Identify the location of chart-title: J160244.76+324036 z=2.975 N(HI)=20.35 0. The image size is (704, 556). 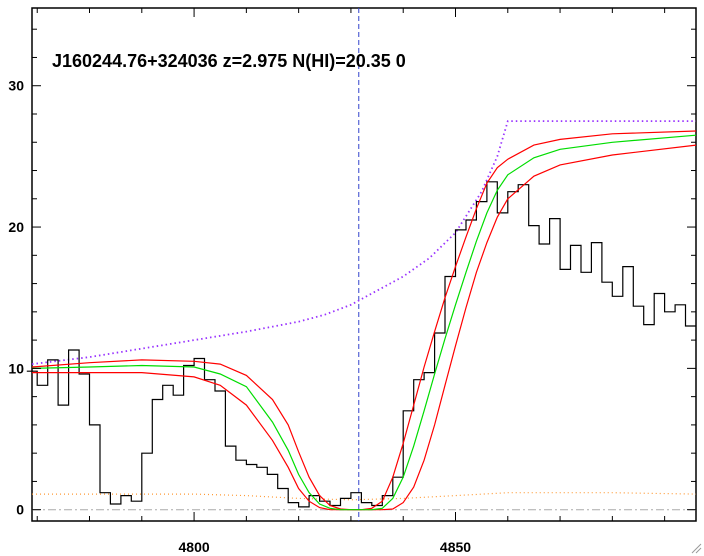
(229, 61).